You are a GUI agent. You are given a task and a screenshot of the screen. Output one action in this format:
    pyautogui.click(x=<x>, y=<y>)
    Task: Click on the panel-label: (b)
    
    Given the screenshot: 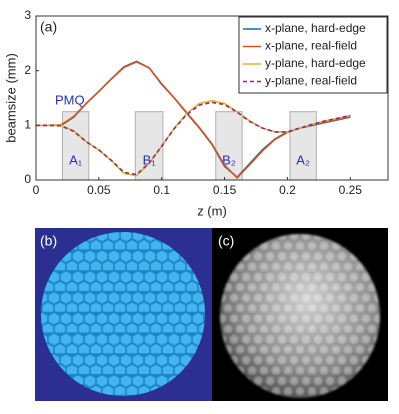 What is the action you would take?
    pyautogui.click(x=48, y=241)
    